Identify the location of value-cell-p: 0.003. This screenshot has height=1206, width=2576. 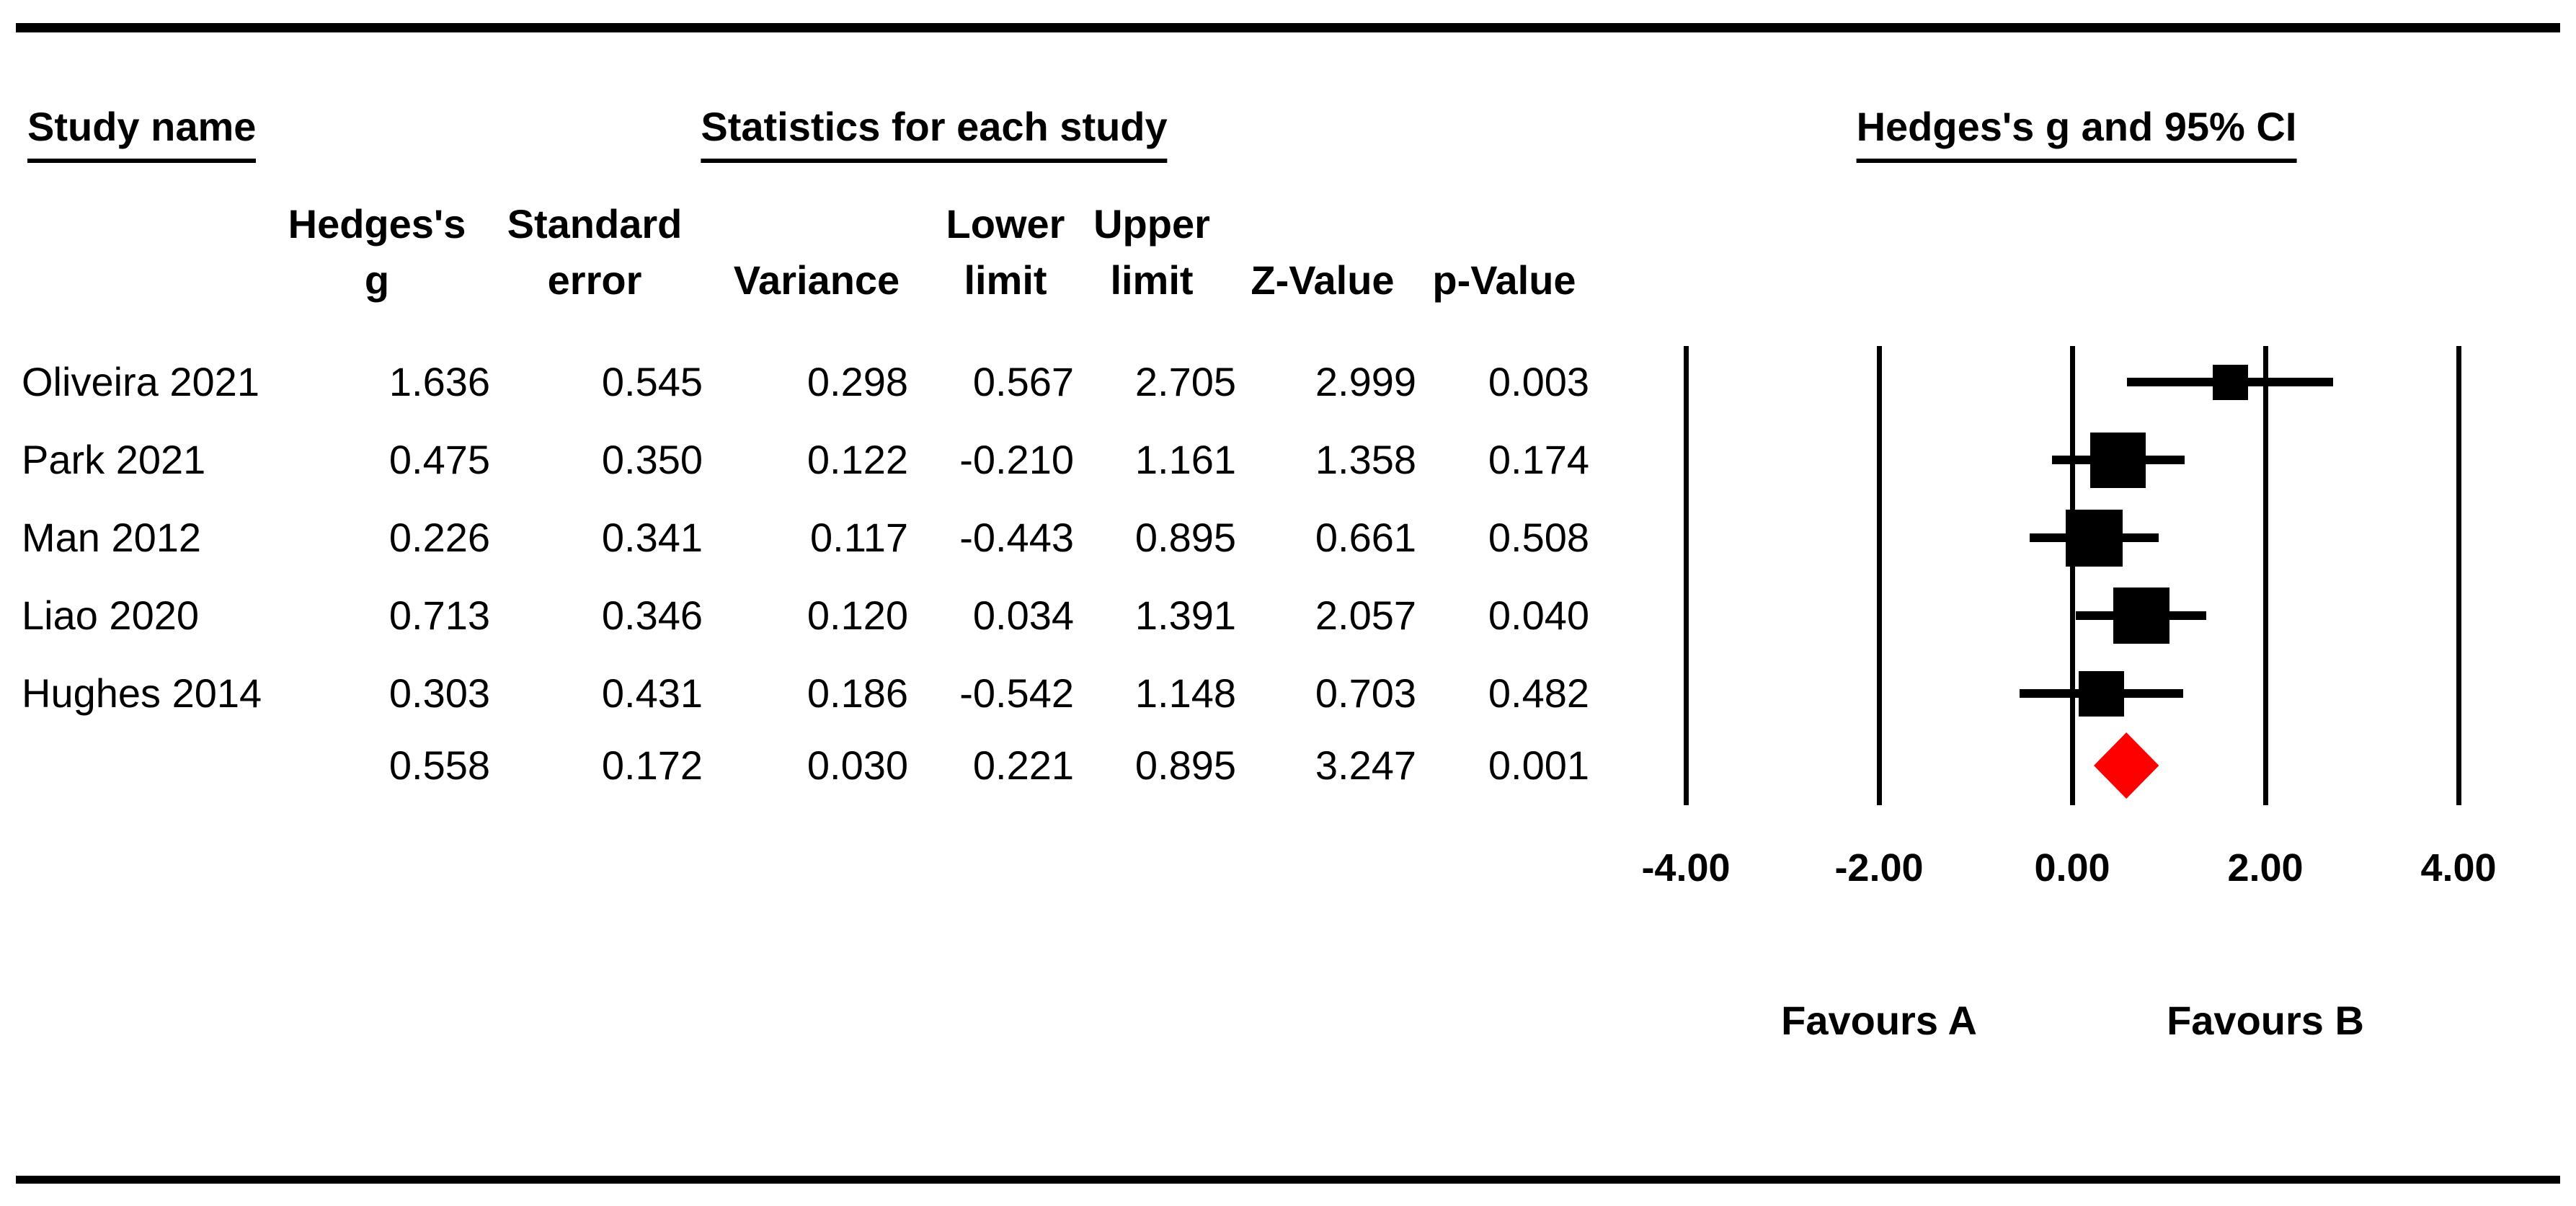
(1539, 381).